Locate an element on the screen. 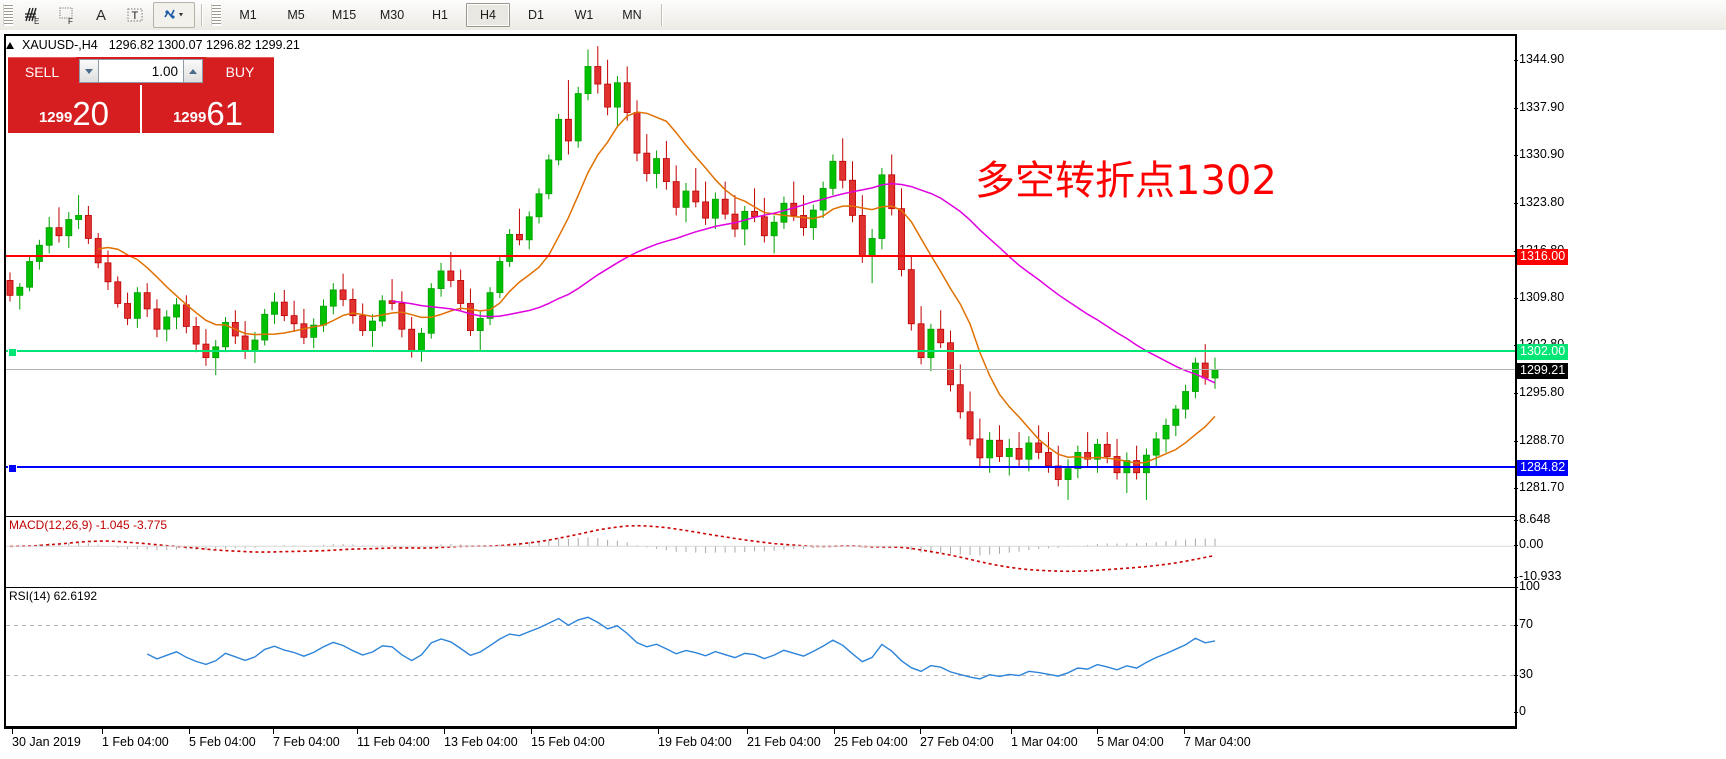 This screenshot has height=759, width=1726. chevron-down-icon is located at coordinates (89, 71).